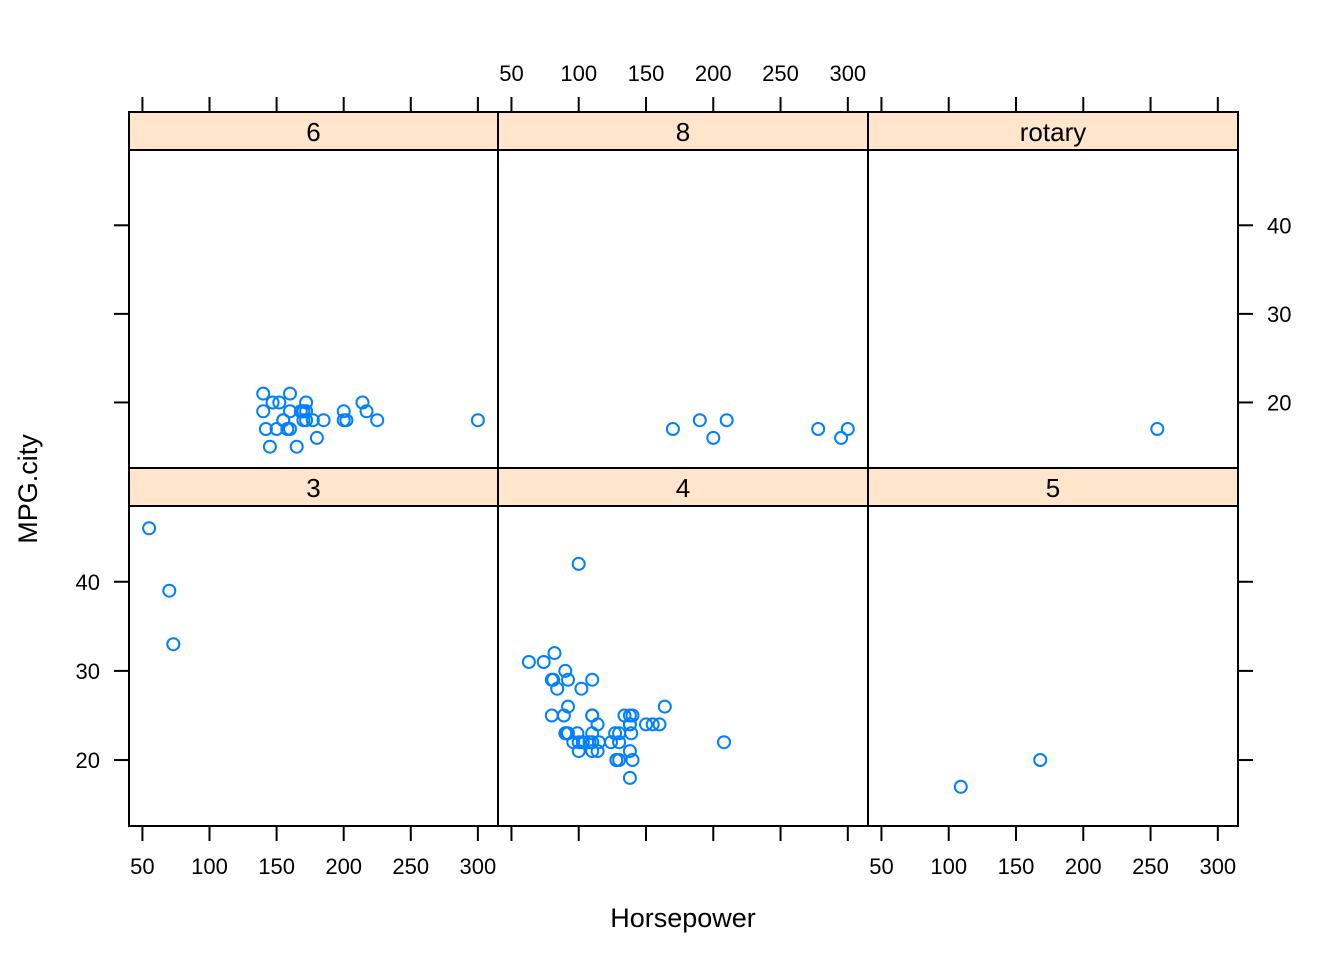 The width and height of the screenshot is (1344, 960). Describe the element at coordinates (847, 73) in the screenshot. I see `x-tick-label-top: 300` at that location.